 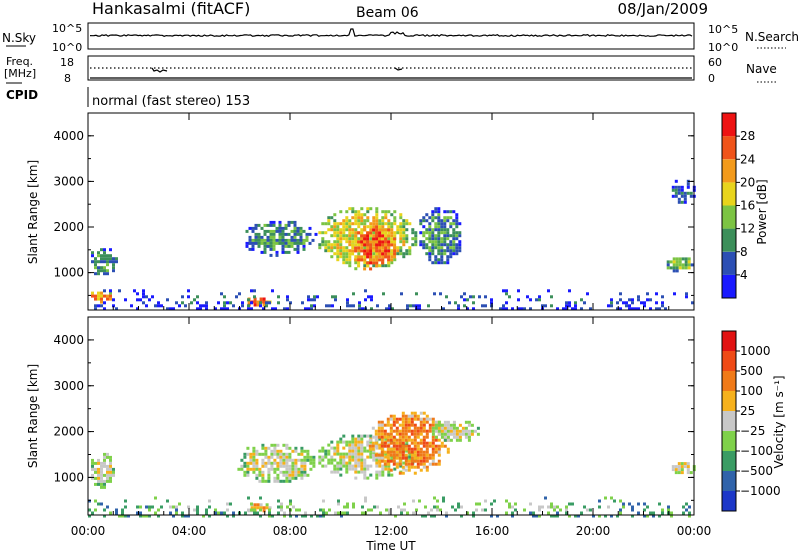 I want to click on time-tick-label: 08:00, so click(x=290, y=531).